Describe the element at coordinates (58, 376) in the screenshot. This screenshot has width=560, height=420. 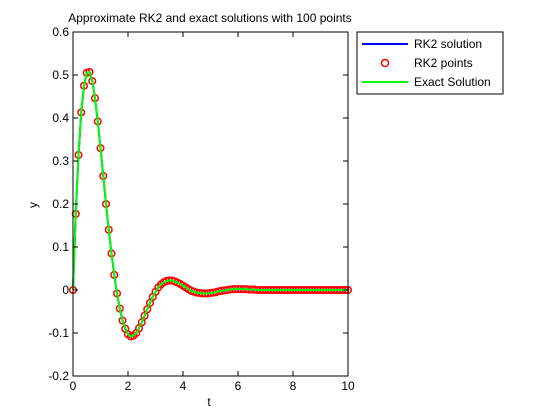
I see `y-tick-label: -0.2` at that location.